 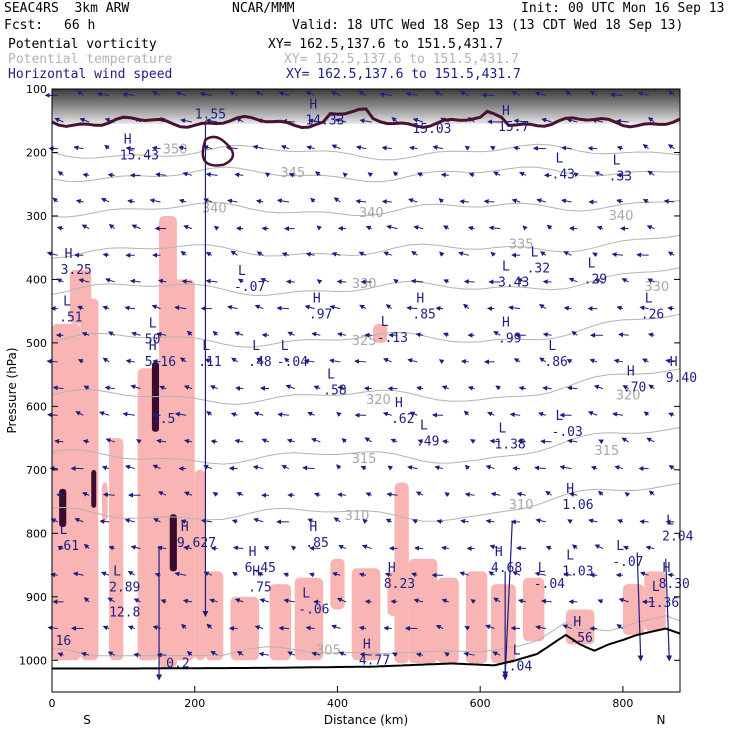 What do you see at coordinates (656, 287) in the screenshot?
I see `theta-label: 330` at bounding box center [656, 287].